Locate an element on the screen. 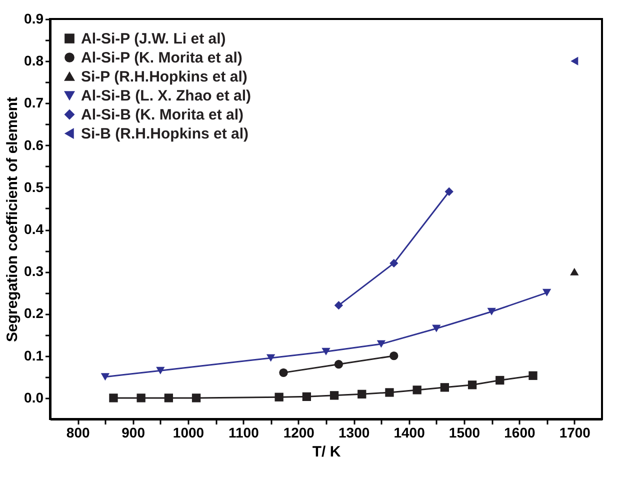 Image resolution: width=630 pixels, height=490 pixels. y-tick-label: 0.0 is located at coordinates (34, 397).